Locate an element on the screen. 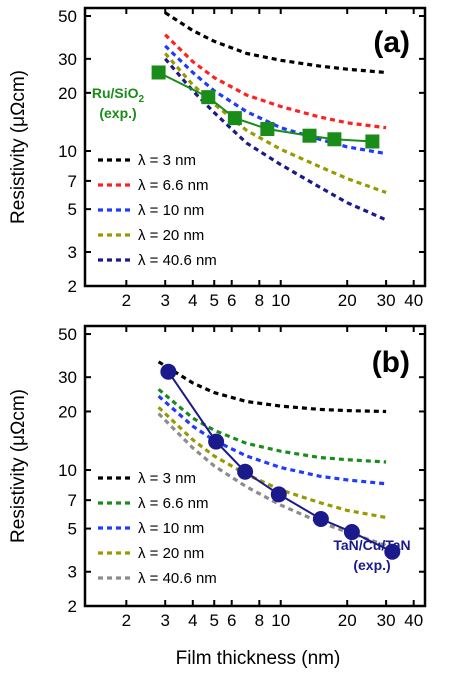 This screenshot has width=463, height=675. annotation-label: Ru/SiO2 is located at coordinates (118, 95).